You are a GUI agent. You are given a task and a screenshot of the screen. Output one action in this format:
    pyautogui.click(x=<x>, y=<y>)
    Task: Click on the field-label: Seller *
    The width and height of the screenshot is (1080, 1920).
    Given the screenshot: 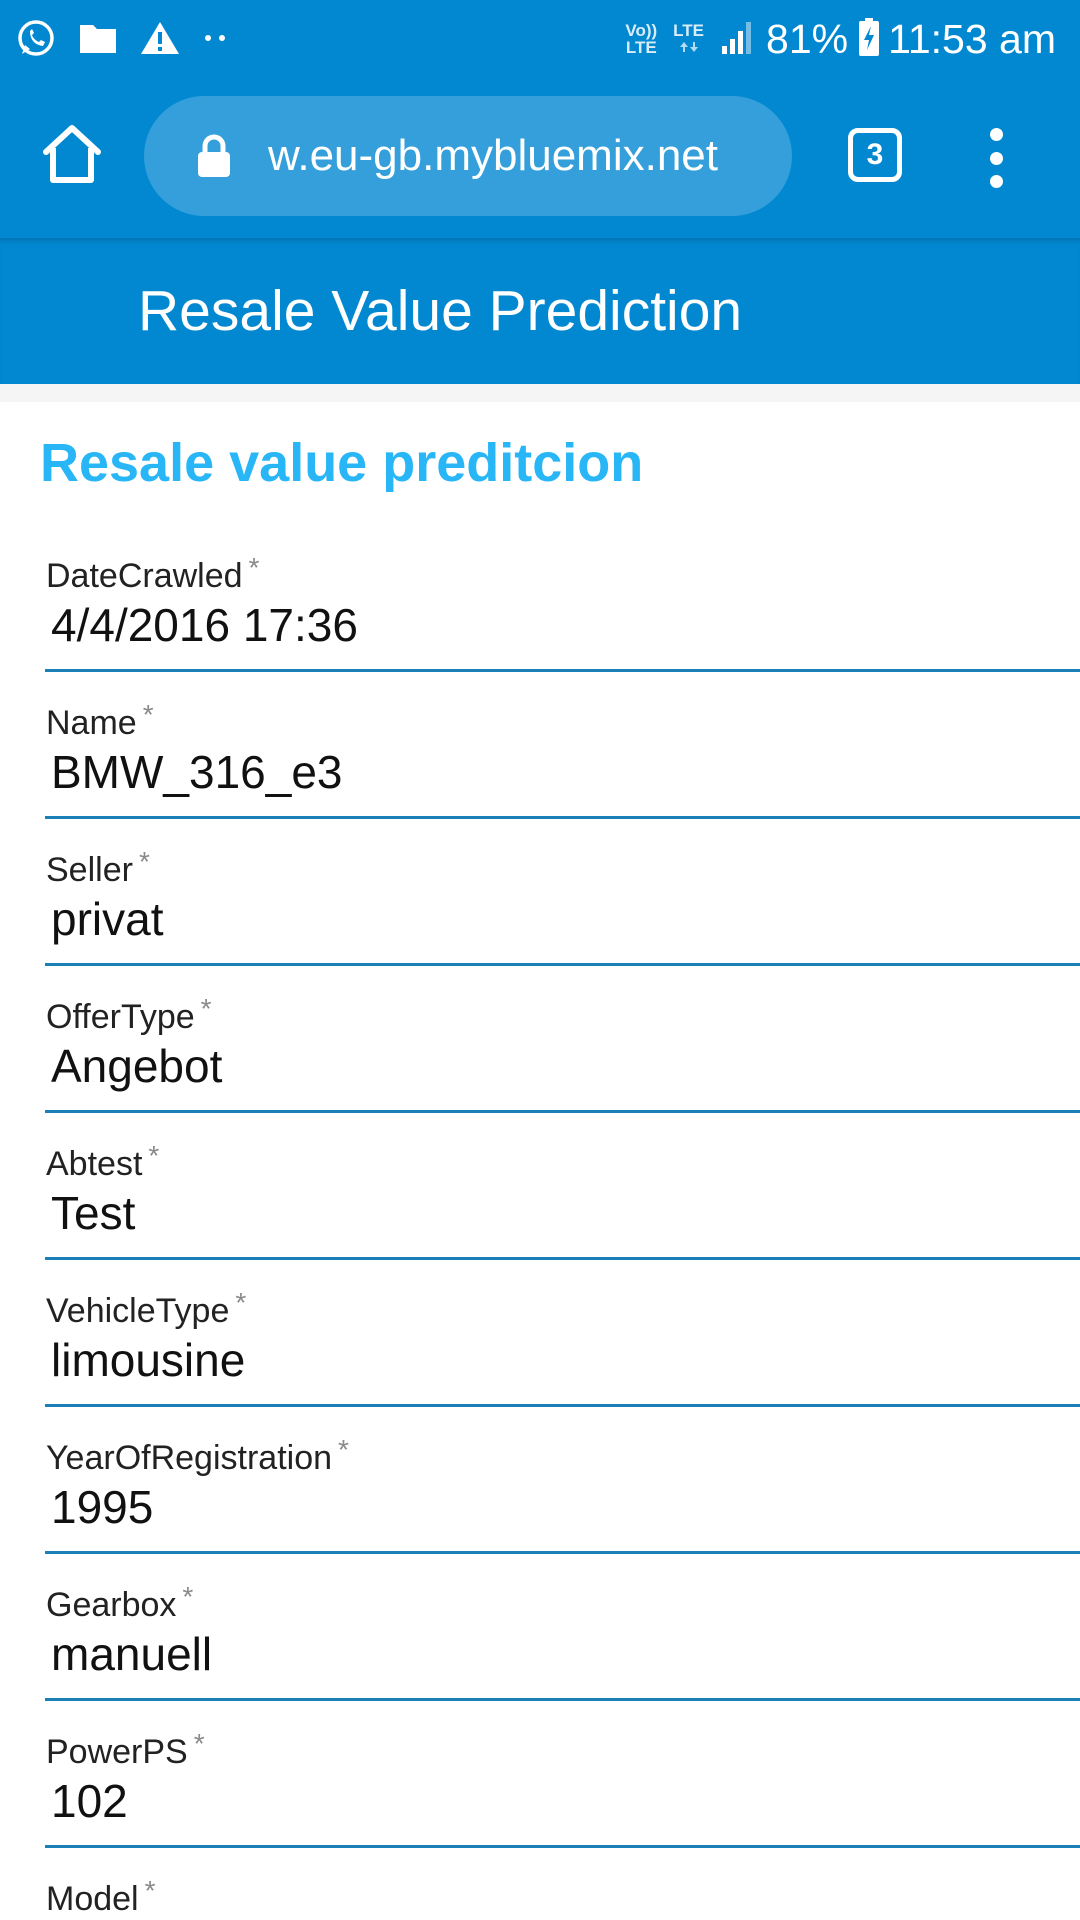 What is the action you would take?
    pyautogui.click(x=98, y=867)
    